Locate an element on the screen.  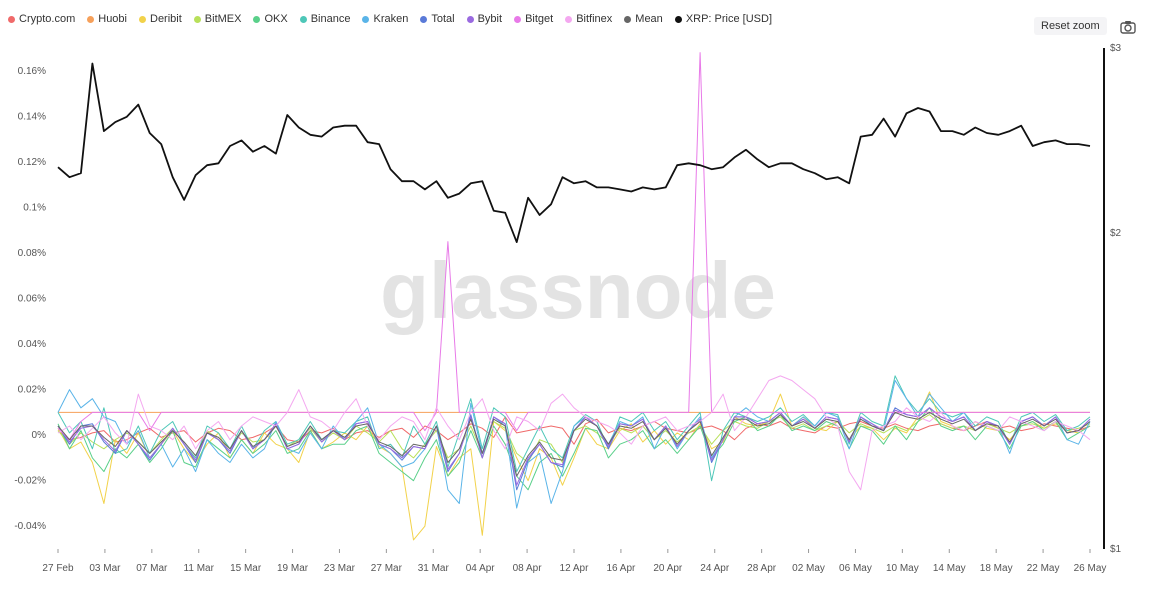
x-tick-label: 31 Mar is located at coordinates (434, 568).